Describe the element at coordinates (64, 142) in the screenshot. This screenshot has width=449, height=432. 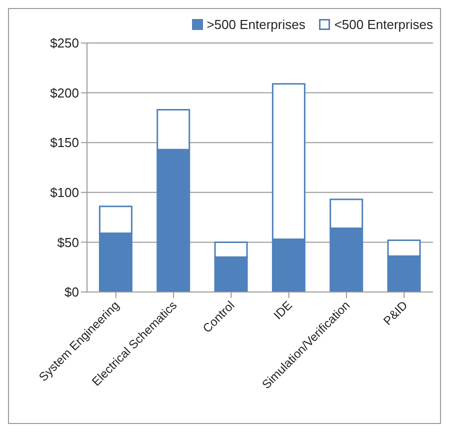
I see `y-tick-label: $150` at that location.